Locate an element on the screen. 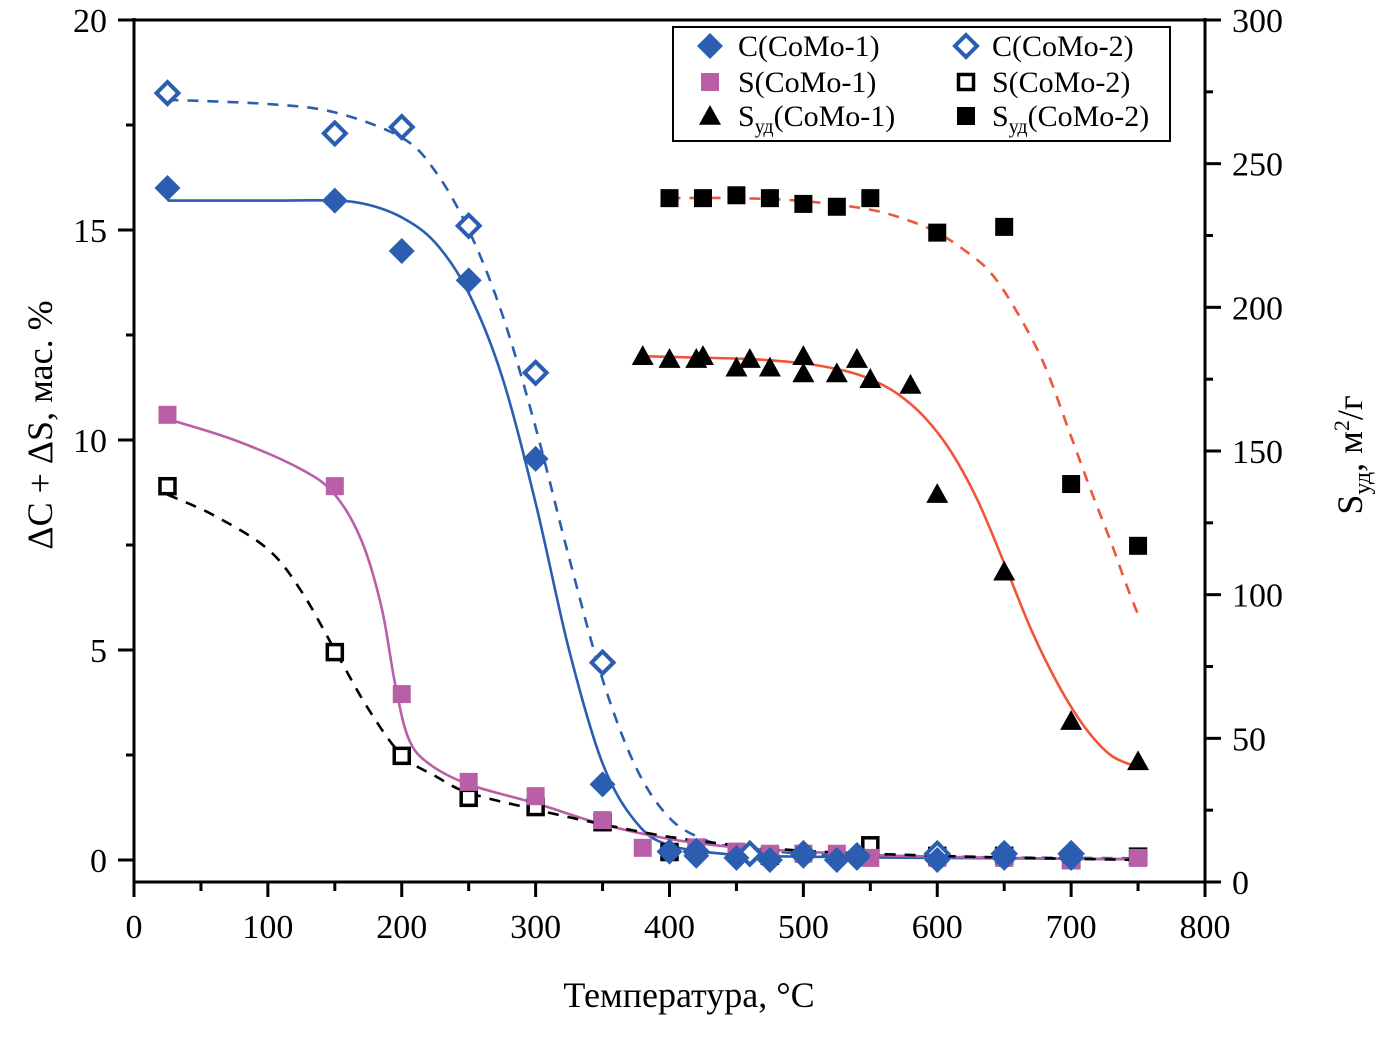 This screenshot has width=1391, height=1038. legend-label-sud-como-2: Sуд(CoMo-2) is located at coordinates (1070, 119).